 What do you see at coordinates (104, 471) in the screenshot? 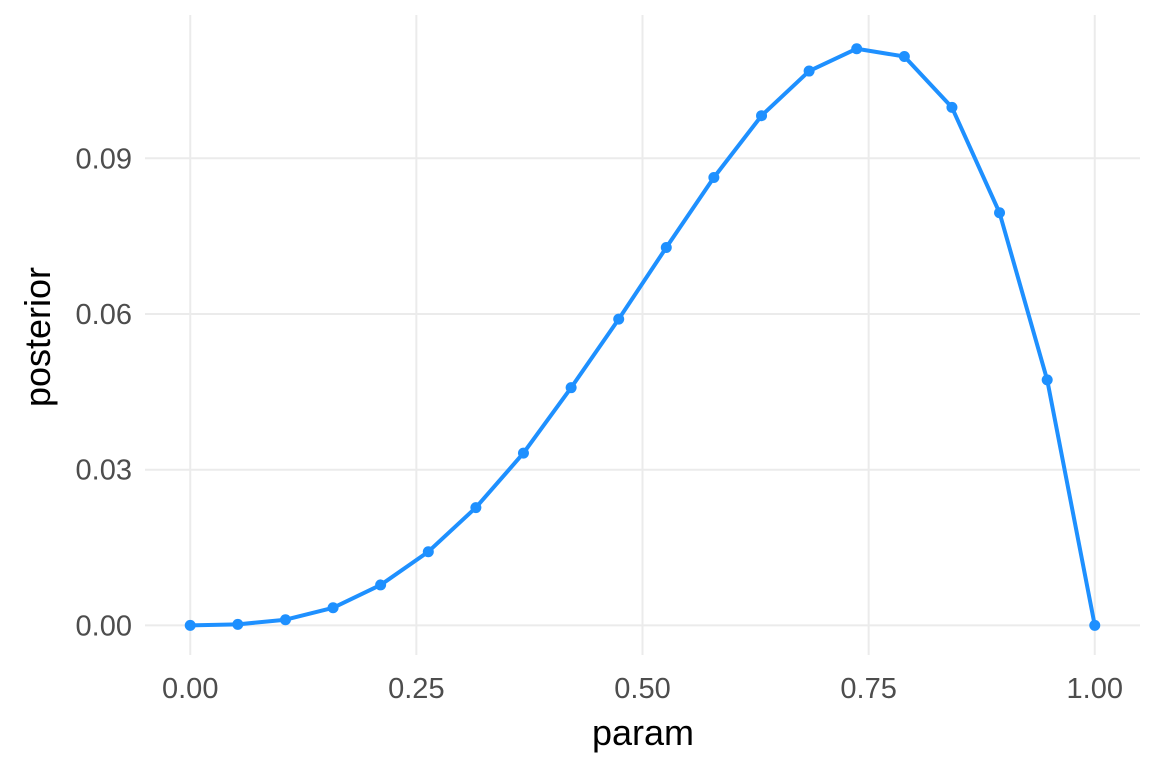
I see `y-tick-label: 0.03` at bounding box center [104, 471].